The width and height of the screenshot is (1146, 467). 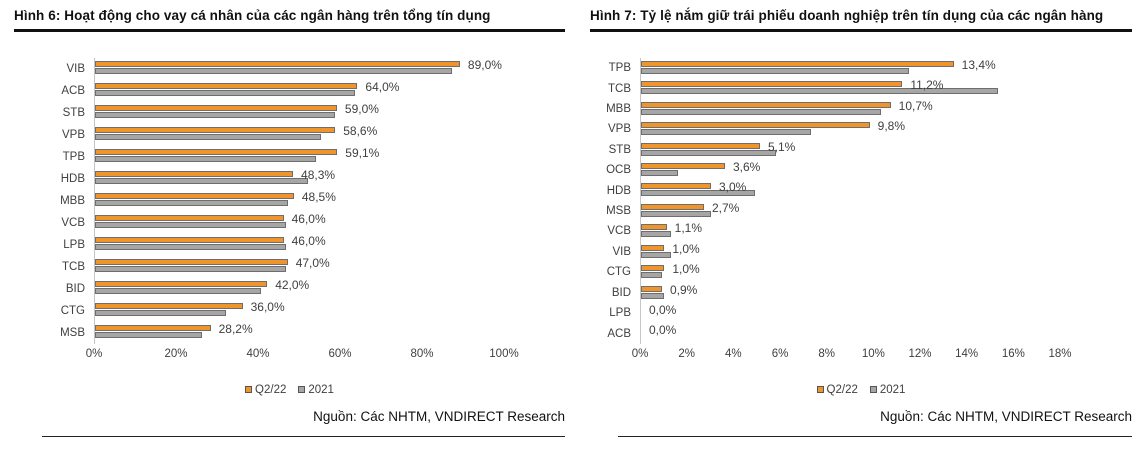 What do you see at coordinates (289, 310) in the screenshot?
I see `chart-row: CTG 36,0%` at bounding box center [289, 310].